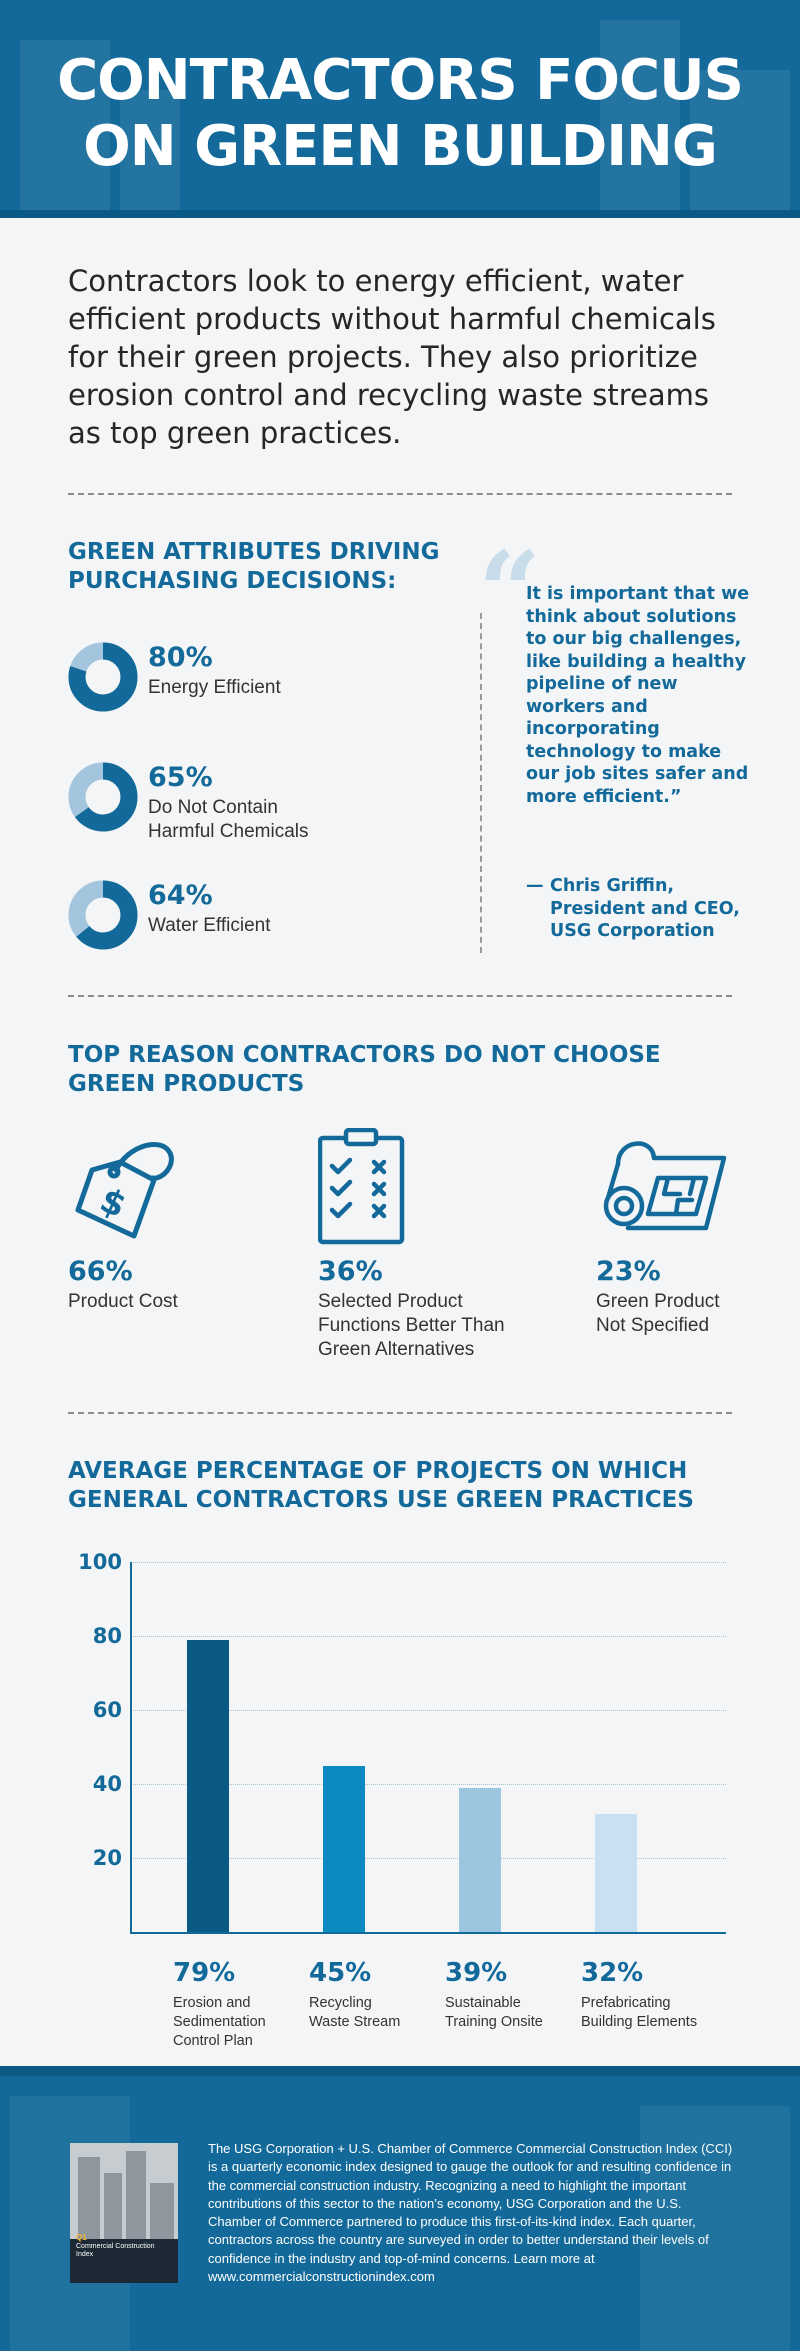 This screenshot has height=2351, width=800. What do you see at coordinates (698, 1238) in the screenshot?
I see `reason-item: 23% Green Product Not Specified` at bounding box center [698, 1238].